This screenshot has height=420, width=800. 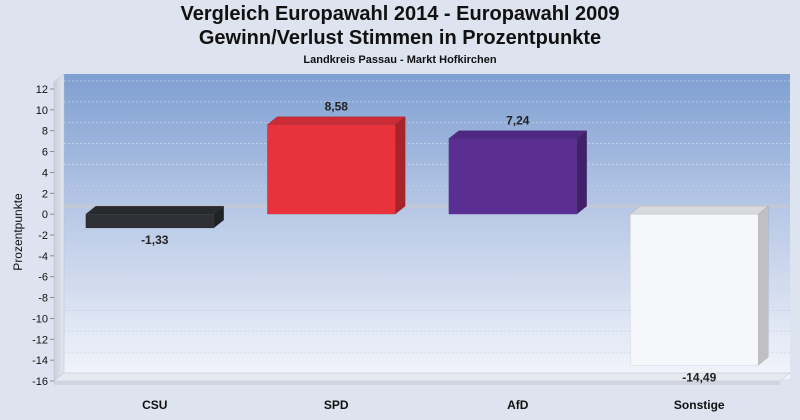 What do you see at coordinates (45, 153) in the screenshot?
I see `y-tick-label: 6` at bounding box center [45, 153].